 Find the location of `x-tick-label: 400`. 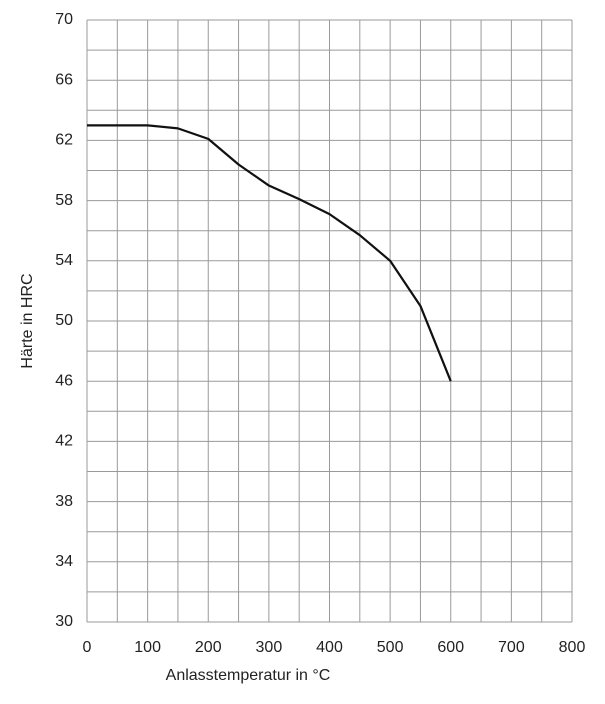

x-tick-label: 400 is located at coordinates (329, 647).